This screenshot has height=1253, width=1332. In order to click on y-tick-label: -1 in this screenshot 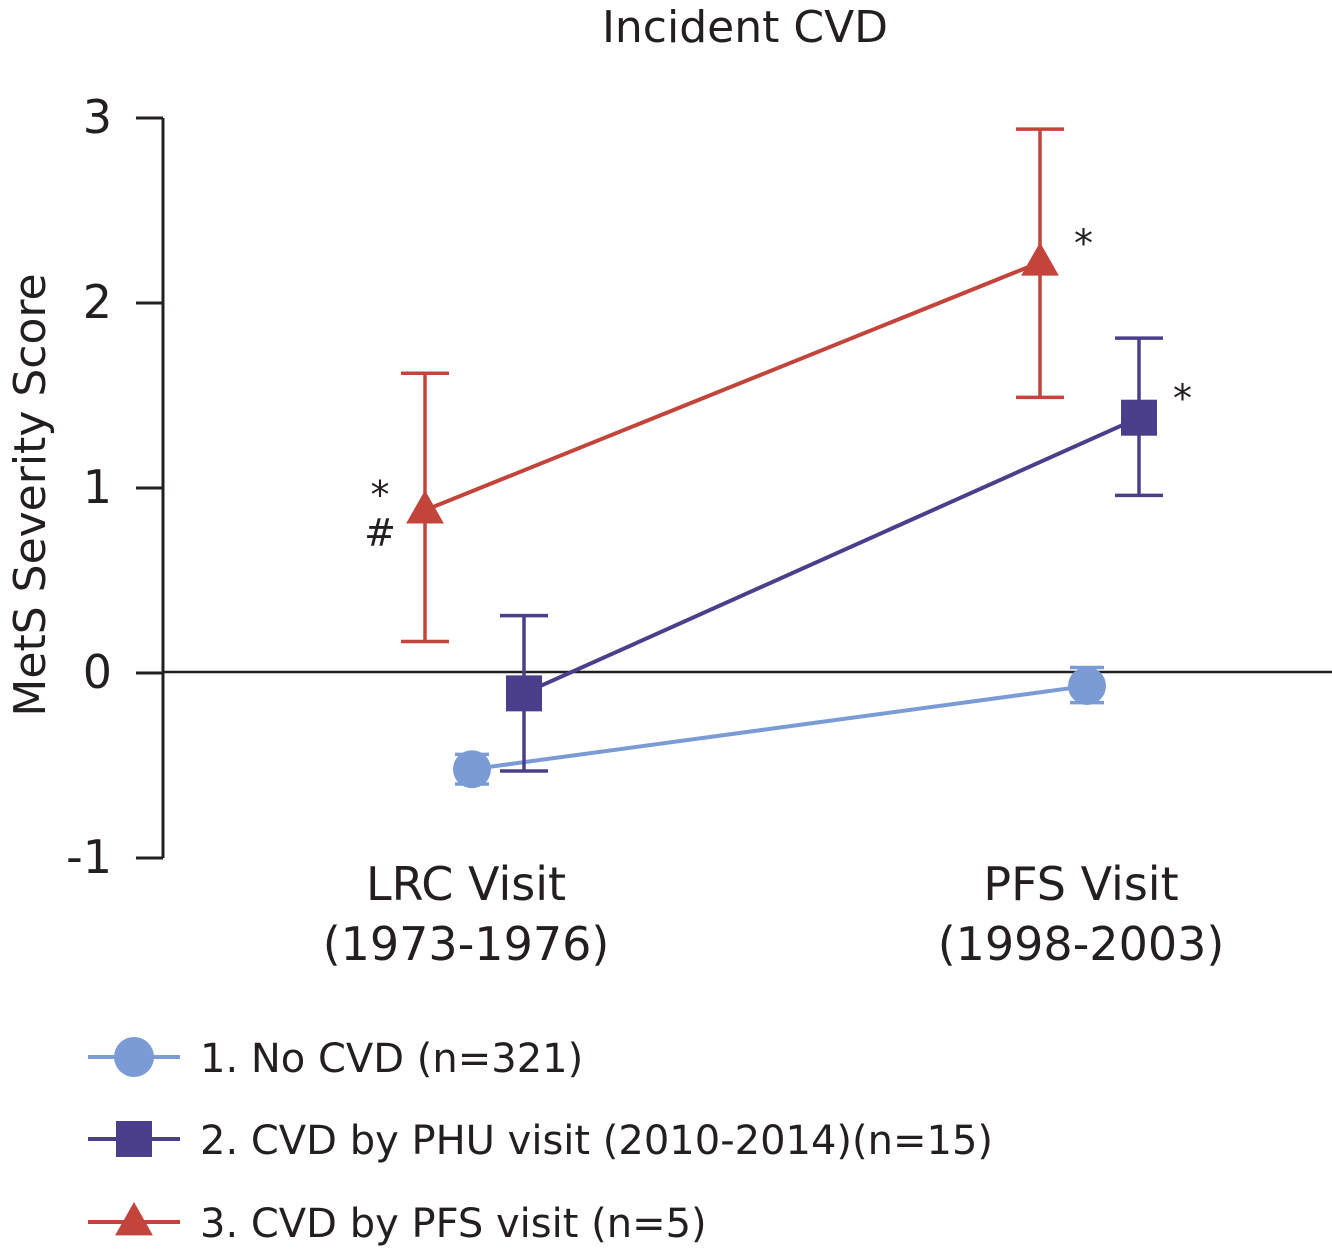, I will do `click(89, 857)`.